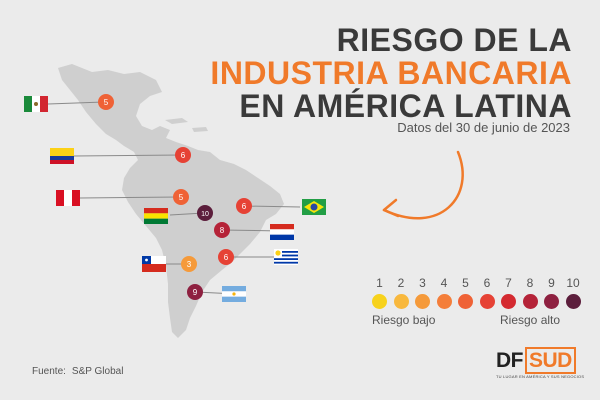  I want to click on uruguay-flag, so click(286, 257).